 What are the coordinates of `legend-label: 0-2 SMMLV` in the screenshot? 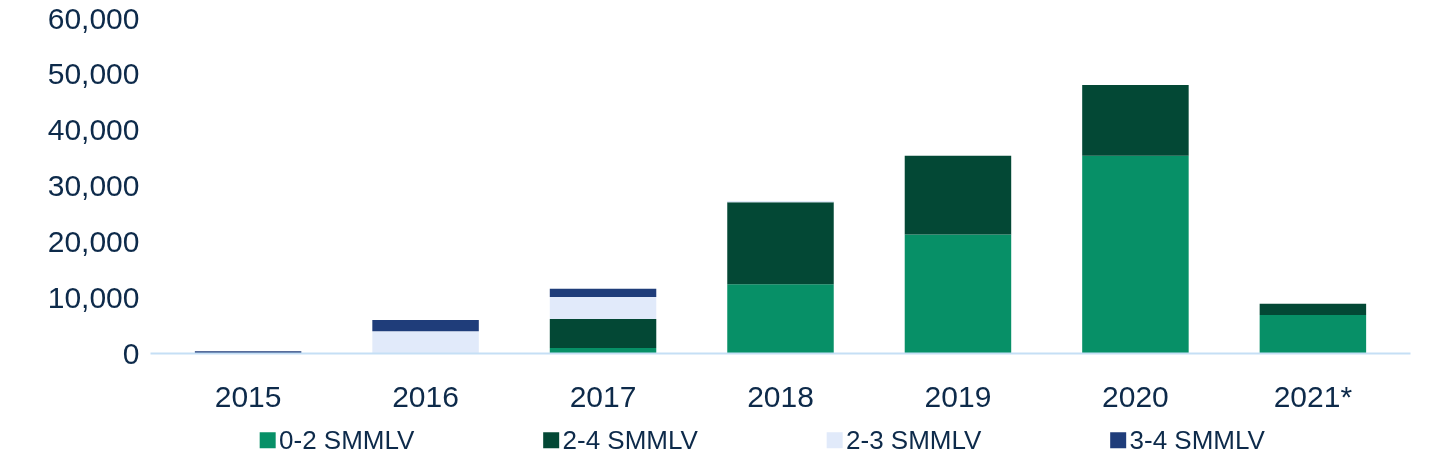 It's located at (347, 440).